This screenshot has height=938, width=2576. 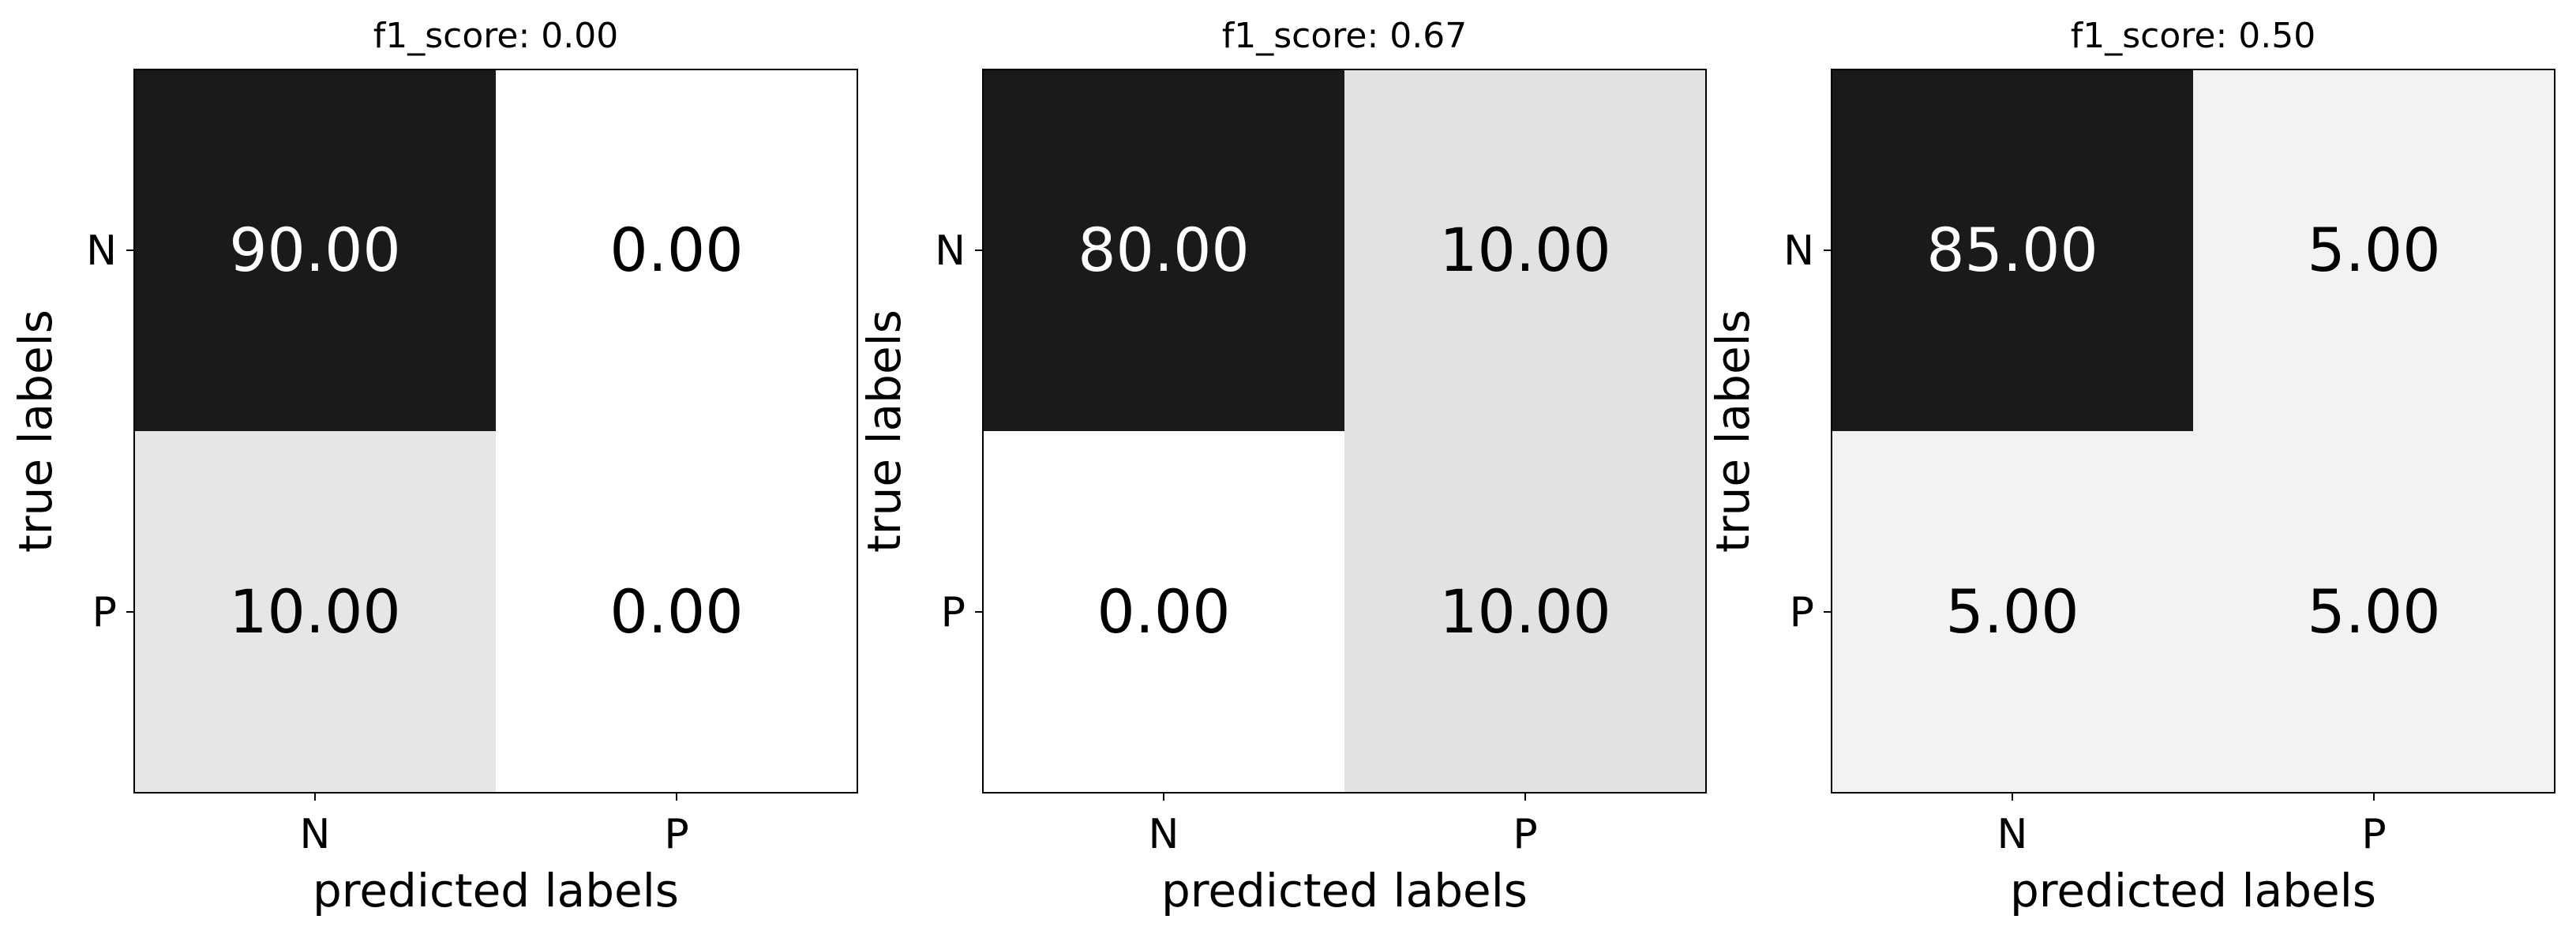 I want to click on plot-title: f1_score: 0.50, so click(x=2193, y=36).